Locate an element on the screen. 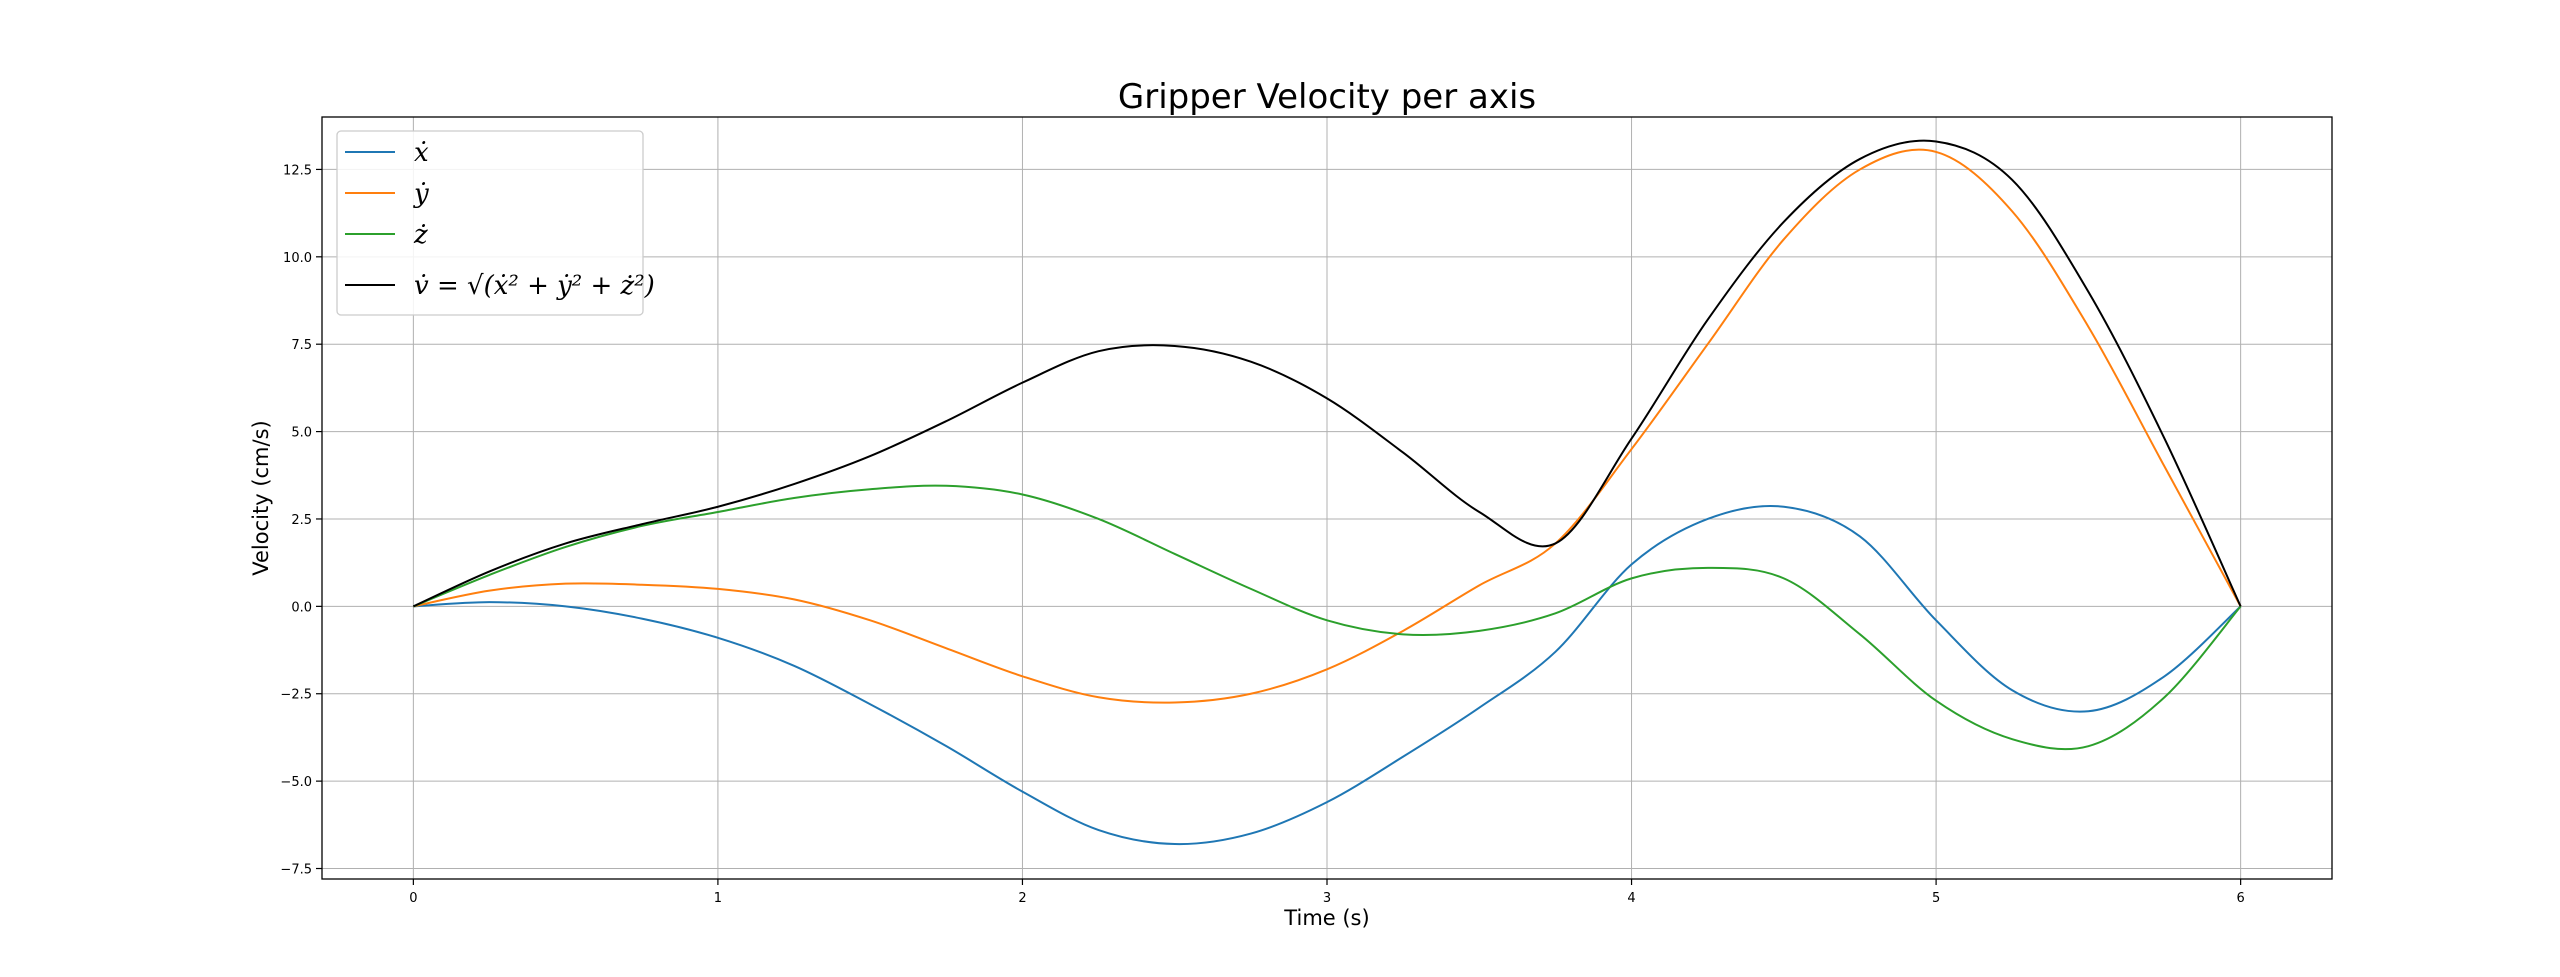  x-tick-label: 2 is located at coordinates (1022, 898).